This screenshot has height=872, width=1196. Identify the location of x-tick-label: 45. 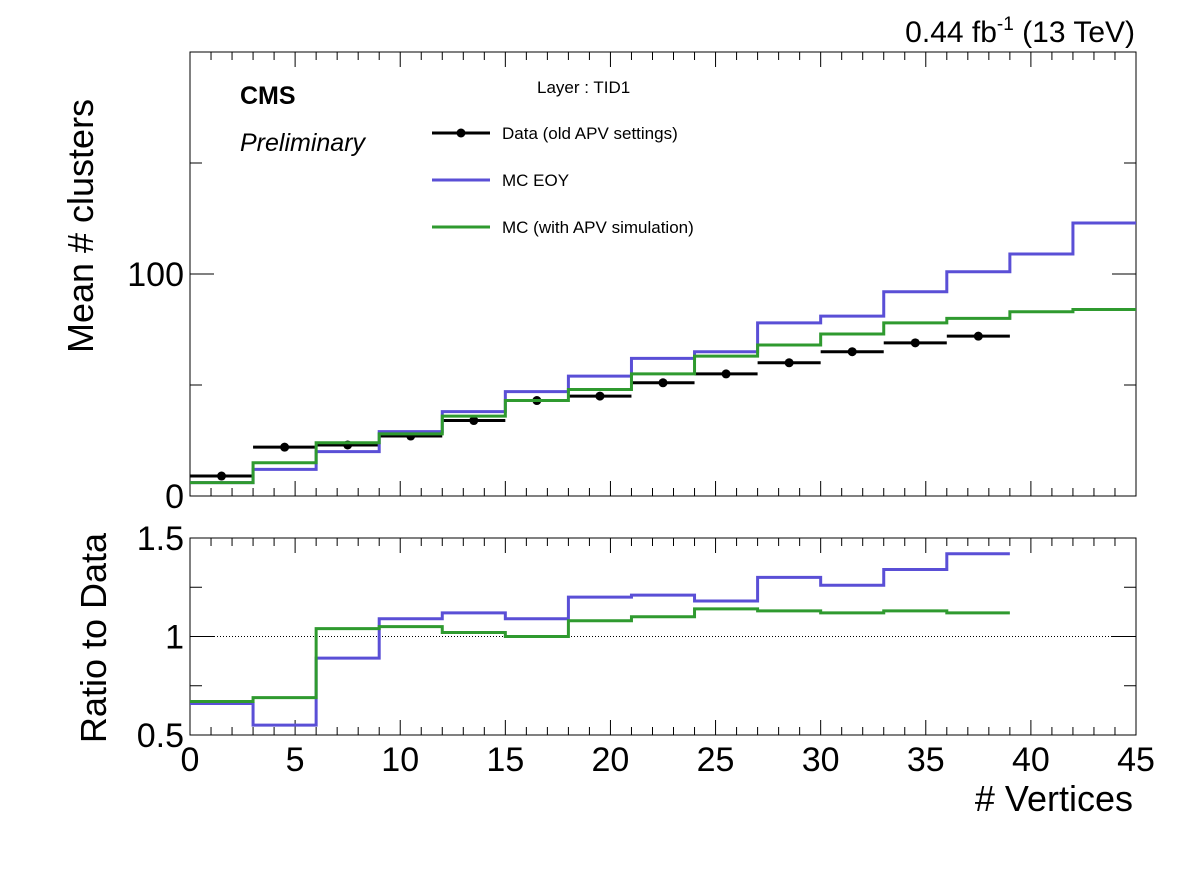
(1136, 760).